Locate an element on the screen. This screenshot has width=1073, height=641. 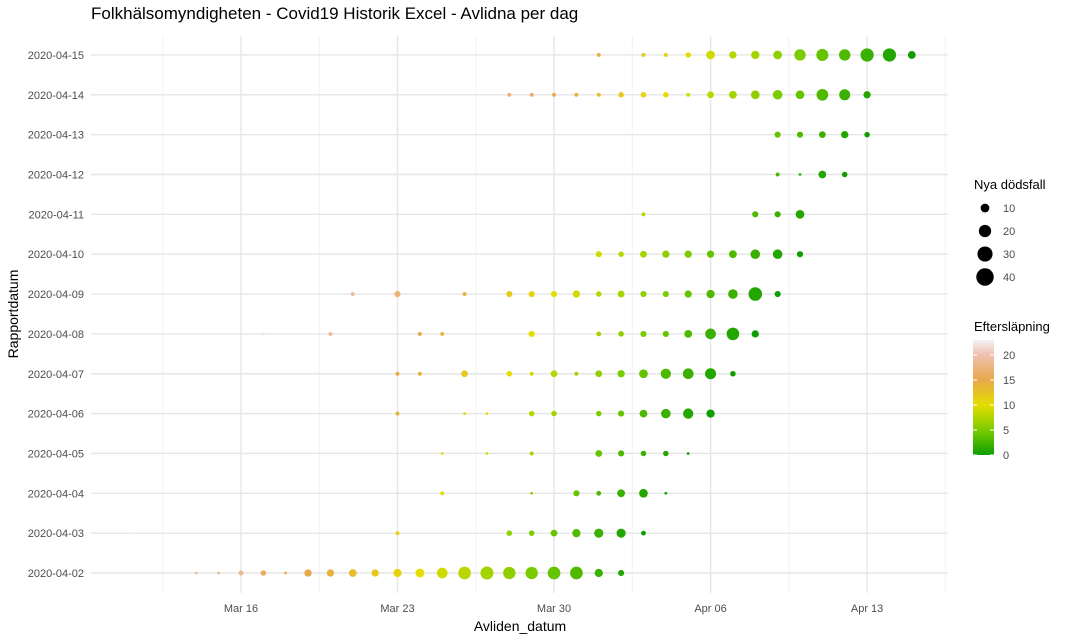
y-tick-label: 2020-04-15 is located at coordinates (56, 56).